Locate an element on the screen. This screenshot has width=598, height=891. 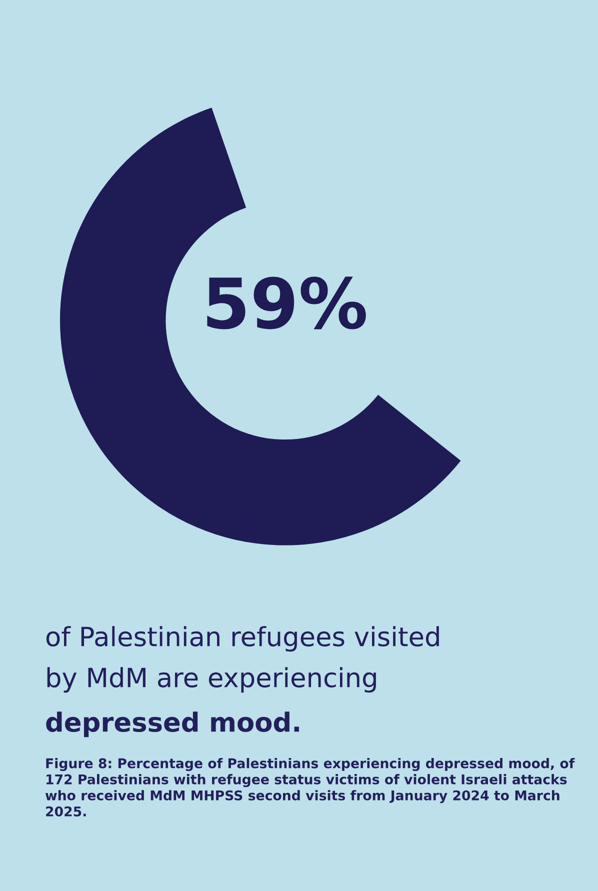
text: by MdM are experiencing is located at coordinates (211, 680).